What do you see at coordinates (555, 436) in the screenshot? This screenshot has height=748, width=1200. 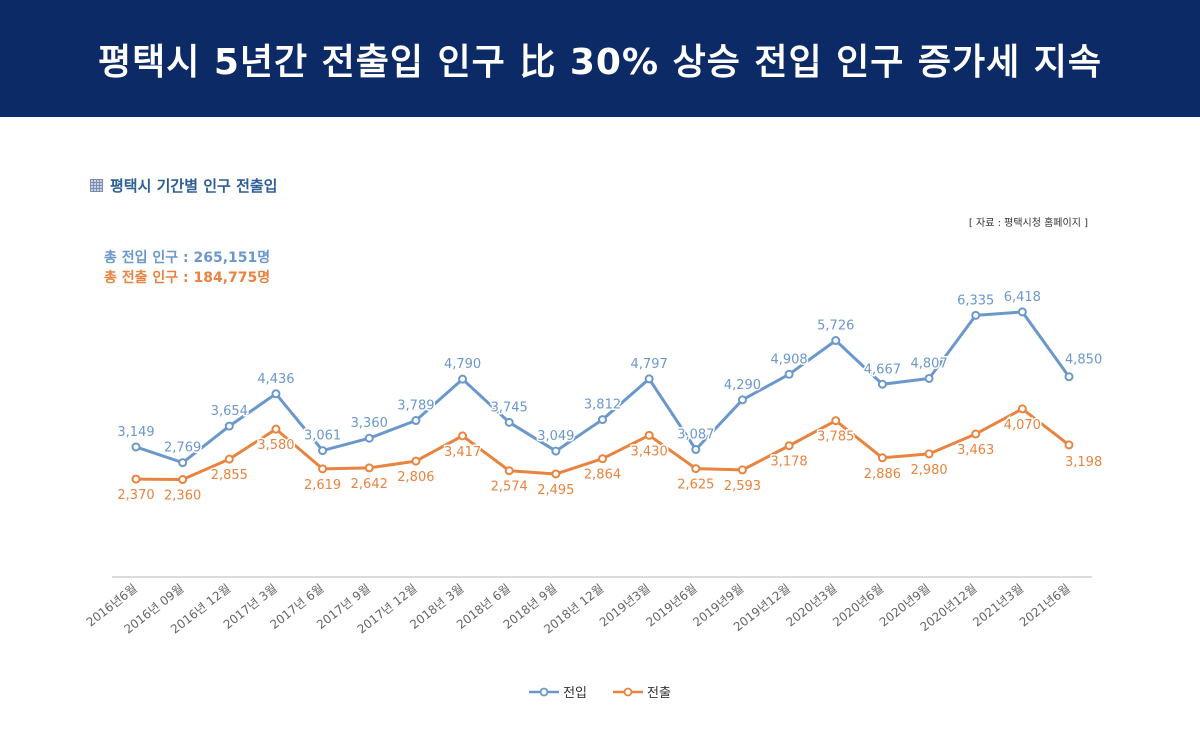 I see `data-label-in: 3,049` at bounding box center [555, 436].